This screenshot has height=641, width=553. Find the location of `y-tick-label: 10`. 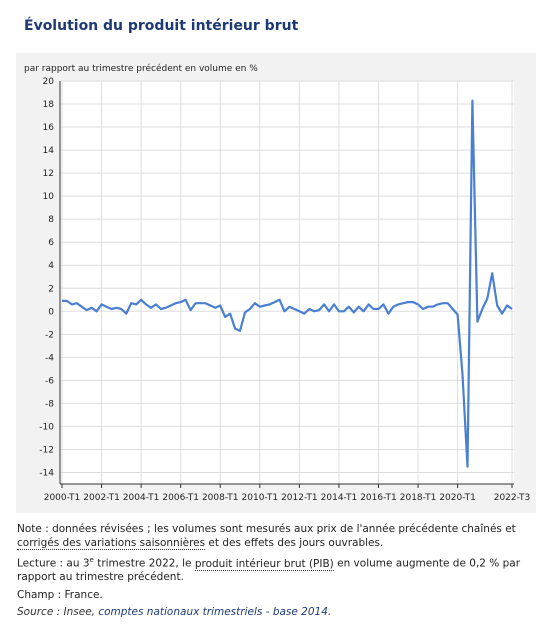

y-tick-label: 10 is located at coordinates (49, 197).